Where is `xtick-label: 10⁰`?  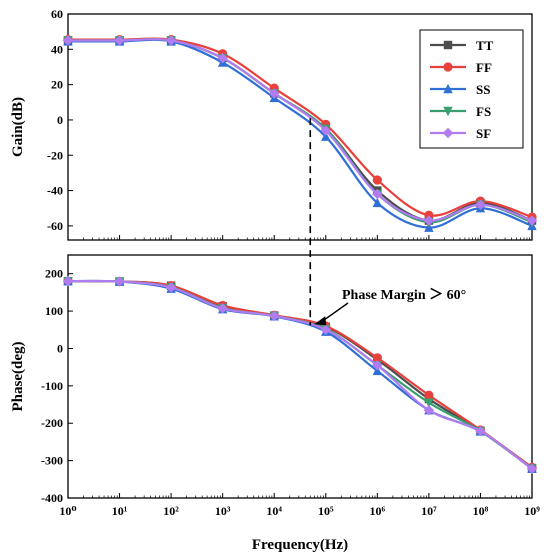
xtick-label: 10⁰ is located at coordinates (67, 511).